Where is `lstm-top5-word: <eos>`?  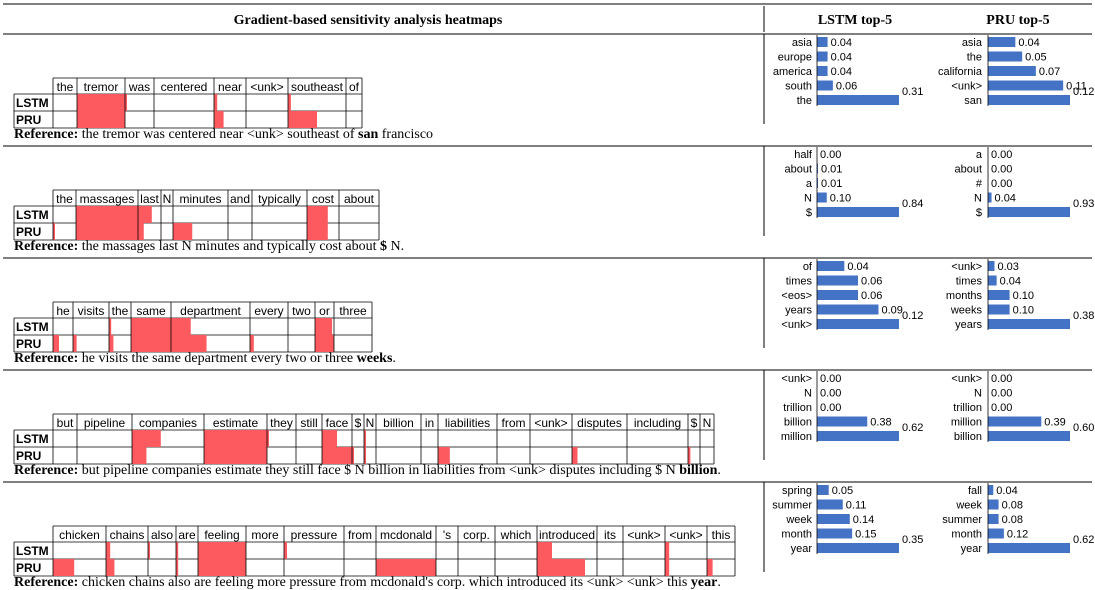 lstm-top5-word: <eos> is located at coordinates (796, 296).